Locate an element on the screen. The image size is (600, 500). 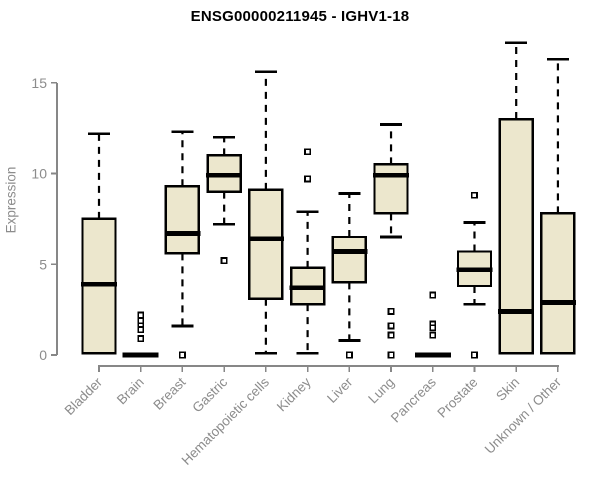
x-axis-category-label-bladder: Bladder is located at coordinates (84, 396).